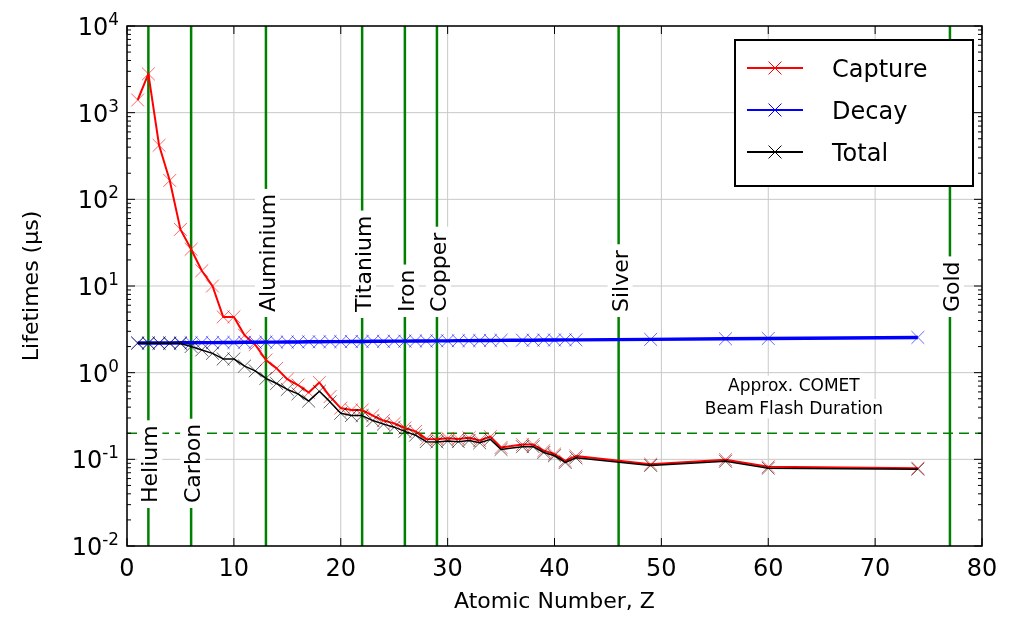 This screenshot has height=626, width=1010. Describe the element at coordinates (98, 25) in the screenshot. I see `y-tick-label: 10$^{4}$` at that location.